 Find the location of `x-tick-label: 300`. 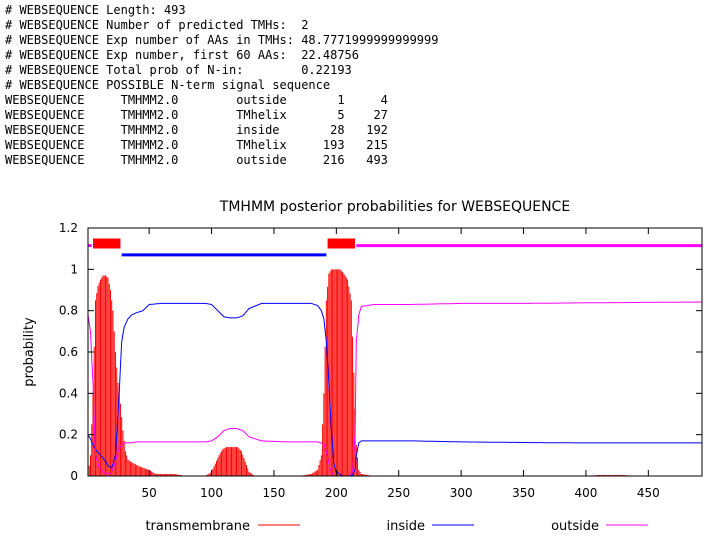

x-tick-label: 300 is located at coordinates (461, 493).